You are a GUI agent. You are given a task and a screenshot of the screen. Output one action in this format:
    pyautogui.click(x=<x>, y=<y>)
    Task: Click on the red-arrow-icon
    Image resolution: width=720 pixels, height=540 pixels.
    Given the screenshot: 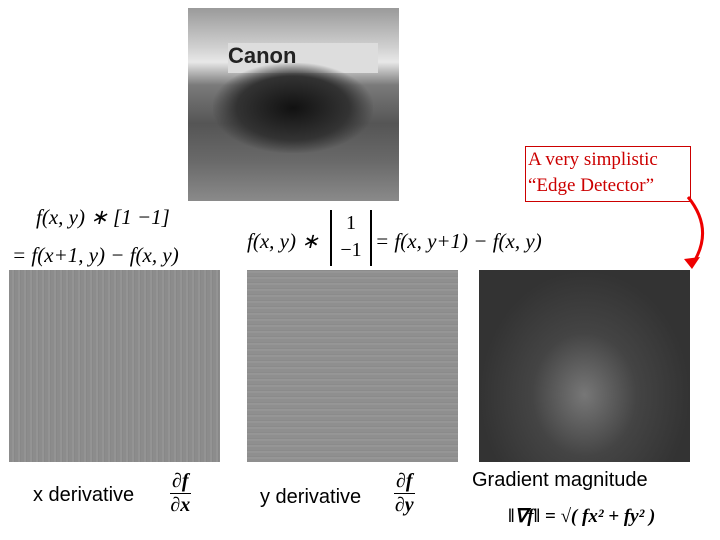 What is the action you would take?
    pyautogui.click(x=694, y=232)
    